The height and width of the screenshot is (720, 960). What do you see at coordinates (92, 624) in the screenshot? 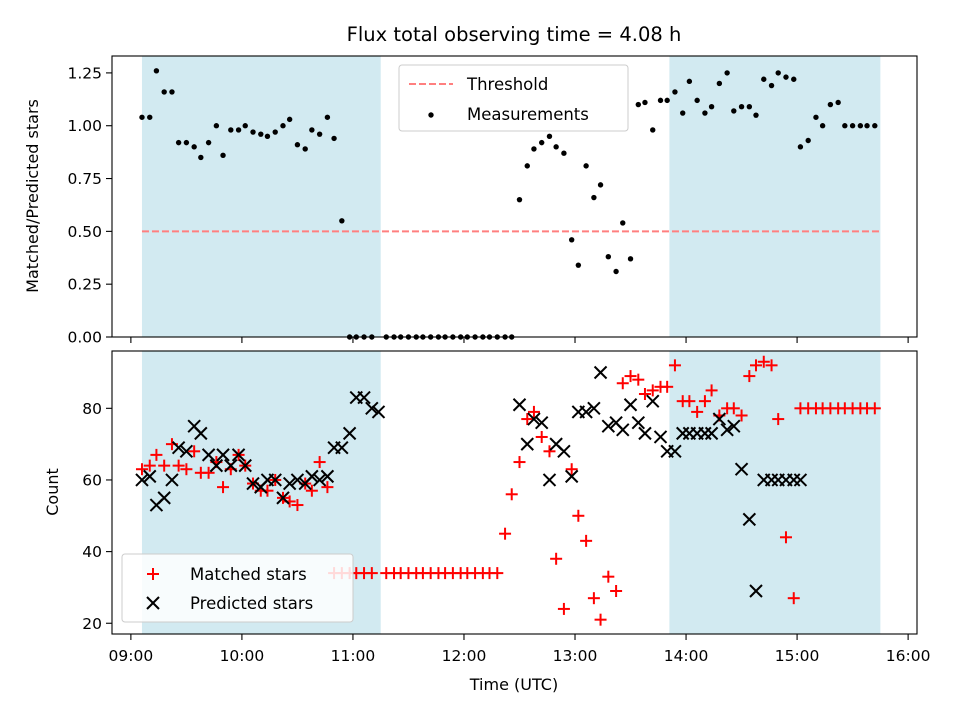
I see `y-tick-label: 20` at bounding box center [92, 624].